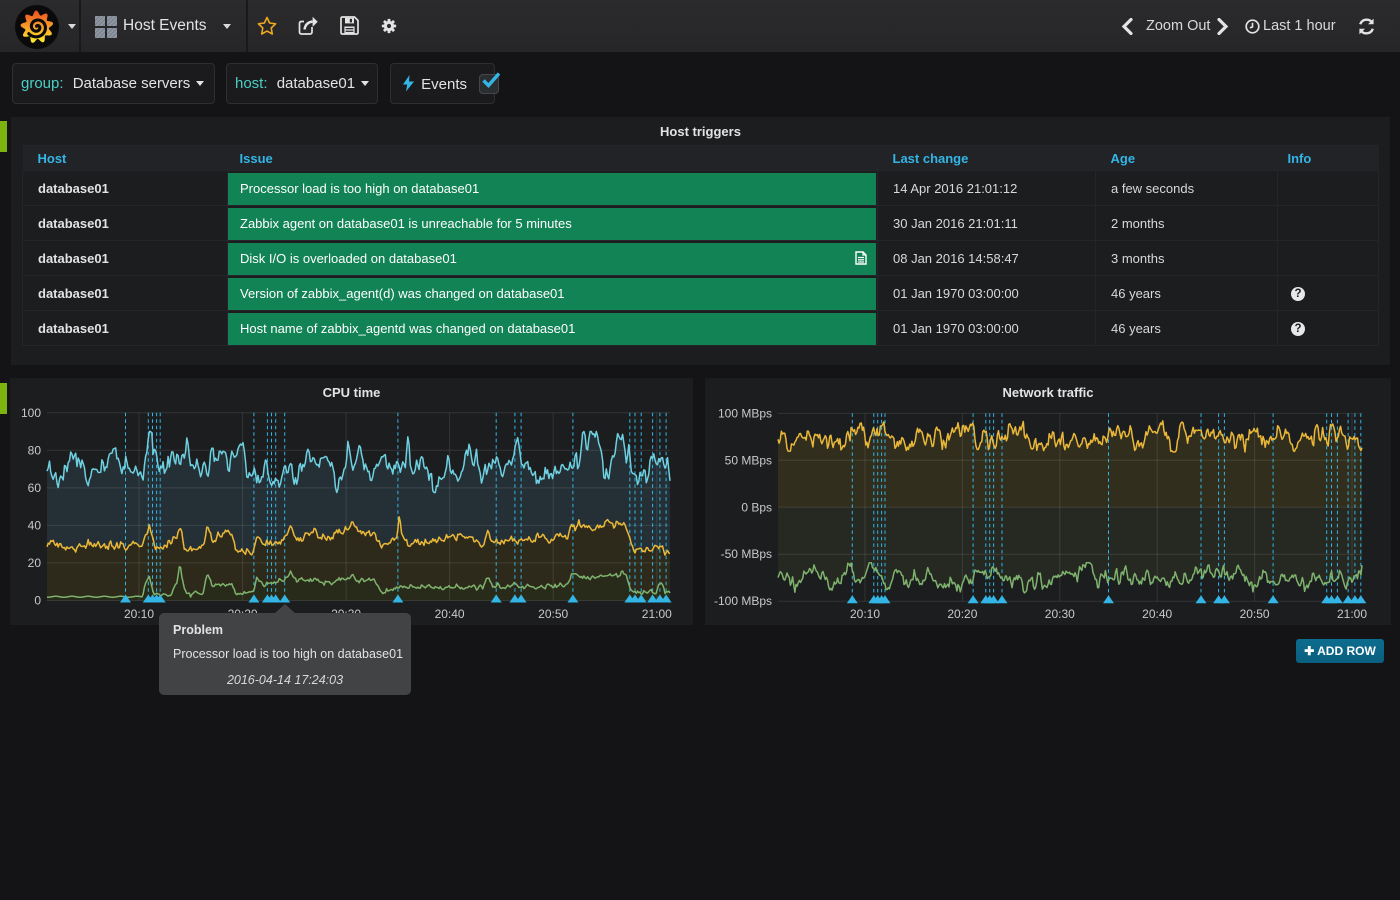  Describe the element at coordinates (748, 460) in the screenshot. I see `svg-text: 50 MBps` at that location.